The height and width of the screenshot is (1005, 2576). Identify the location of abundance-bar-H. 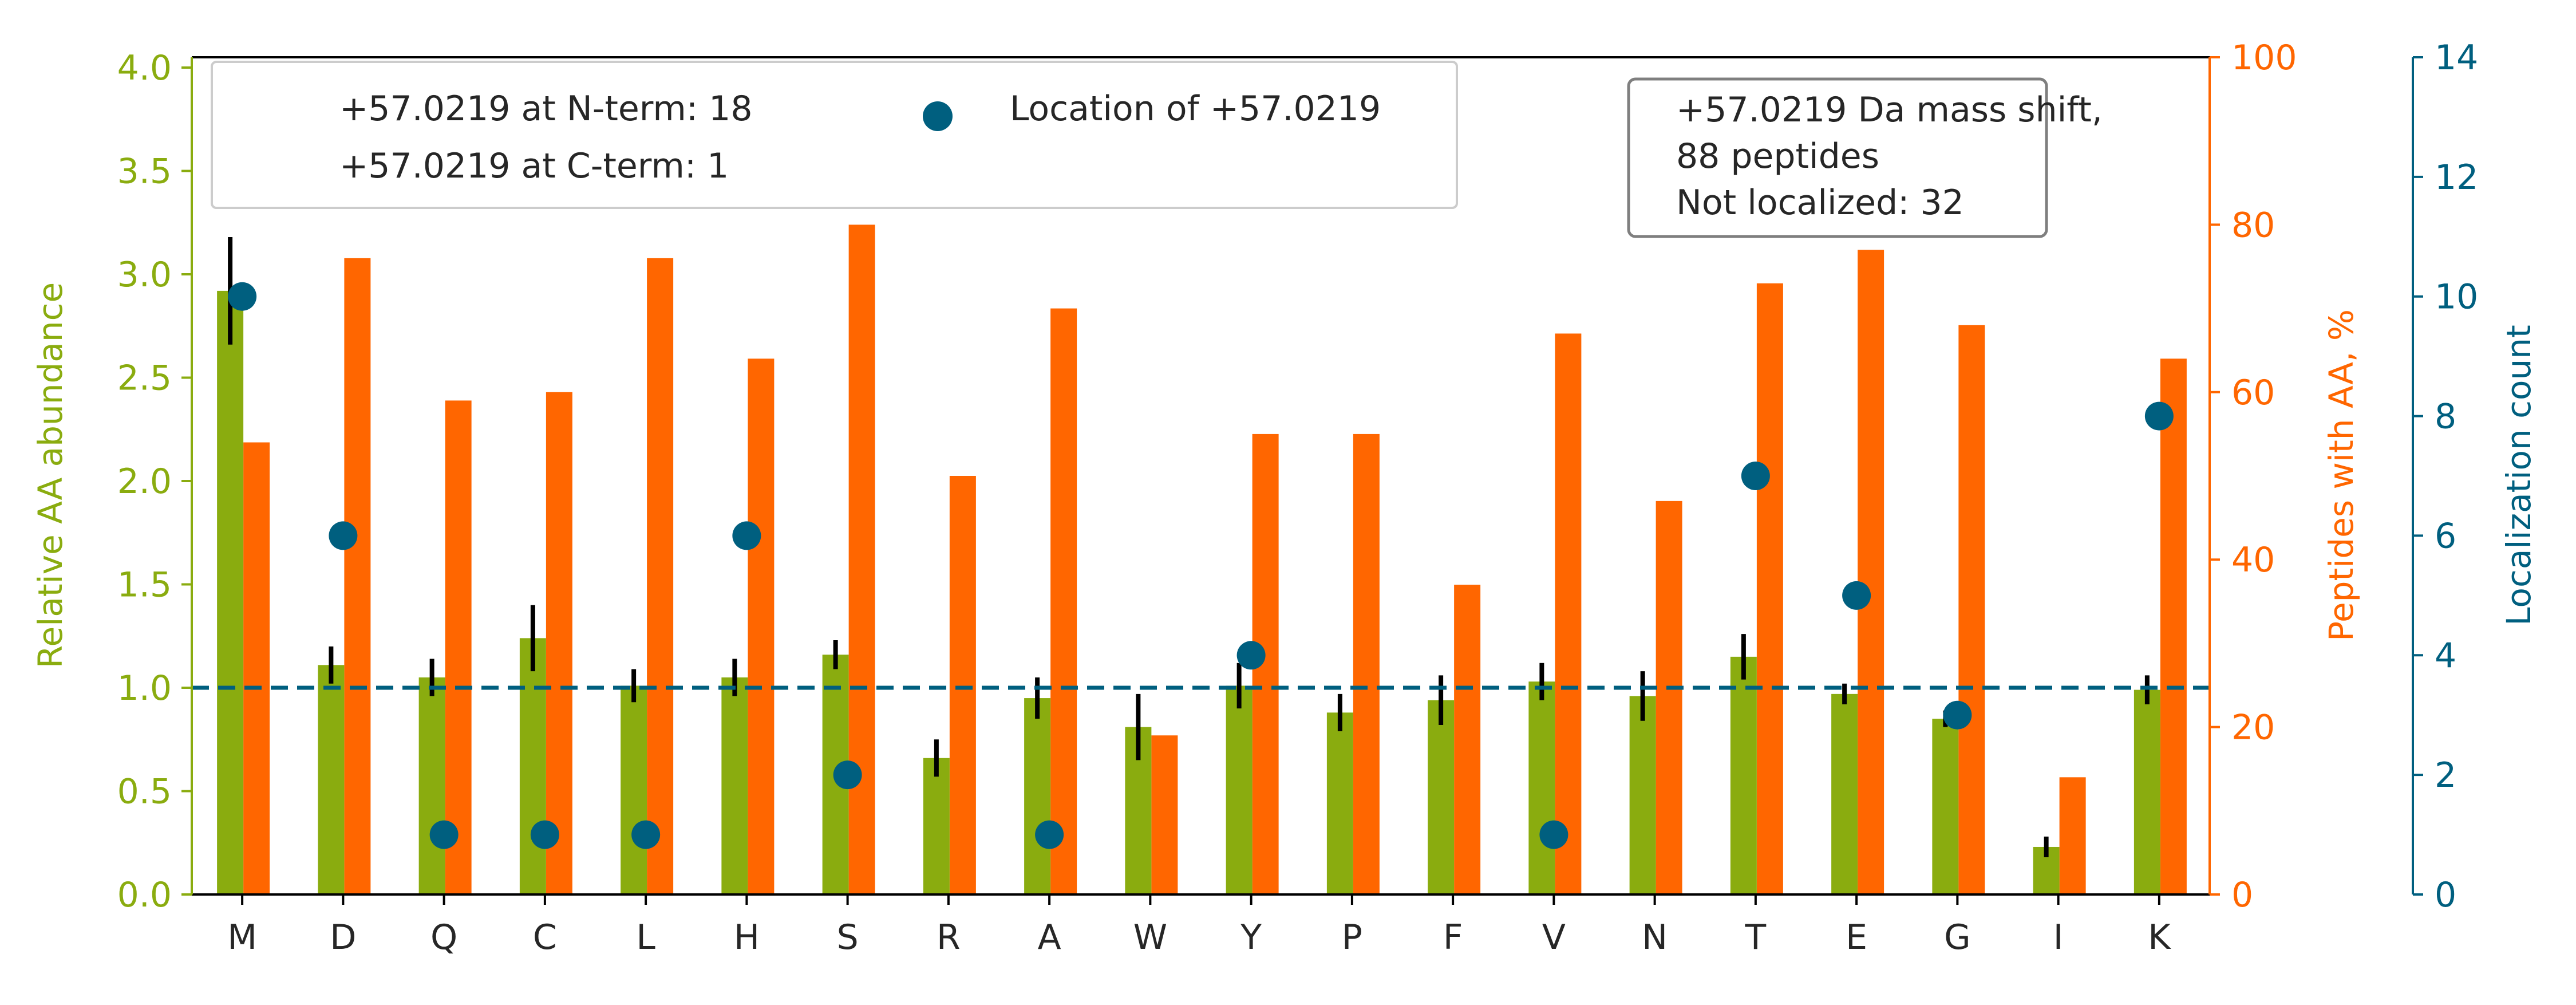
(734, 785).